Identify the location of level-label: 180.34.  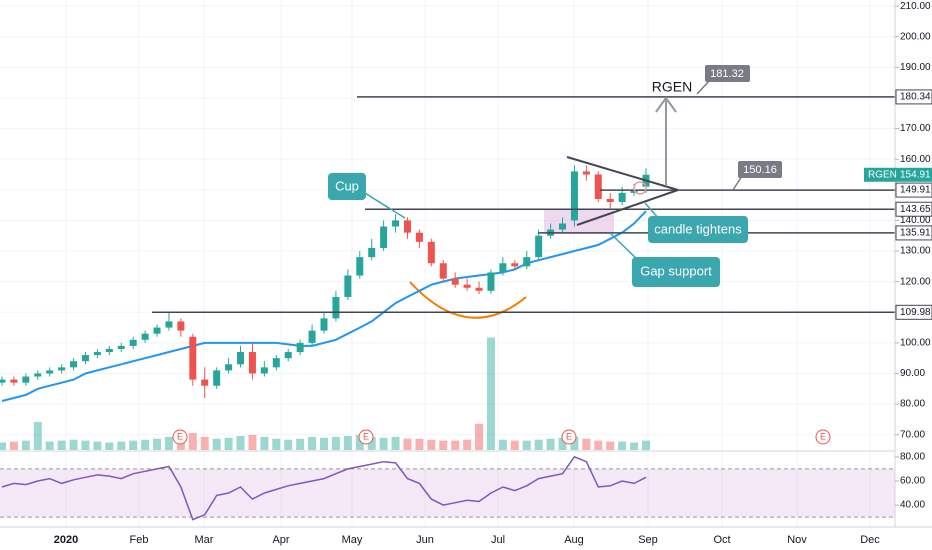
(915, 97).